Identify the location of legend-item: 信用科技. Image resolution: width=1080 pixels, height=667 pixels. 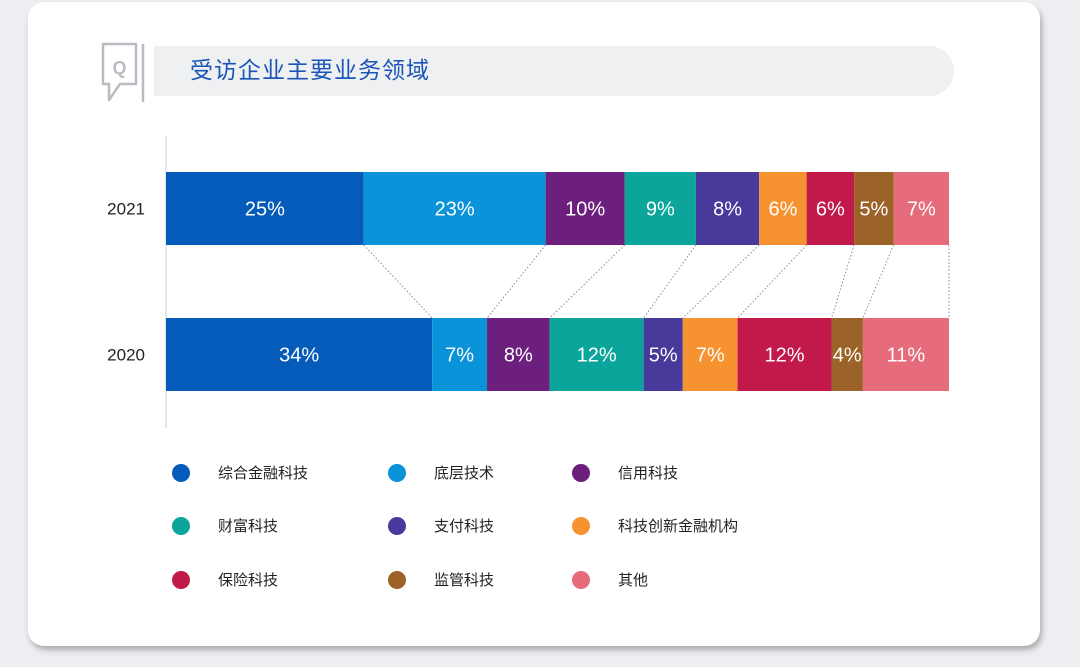
(625, 473).